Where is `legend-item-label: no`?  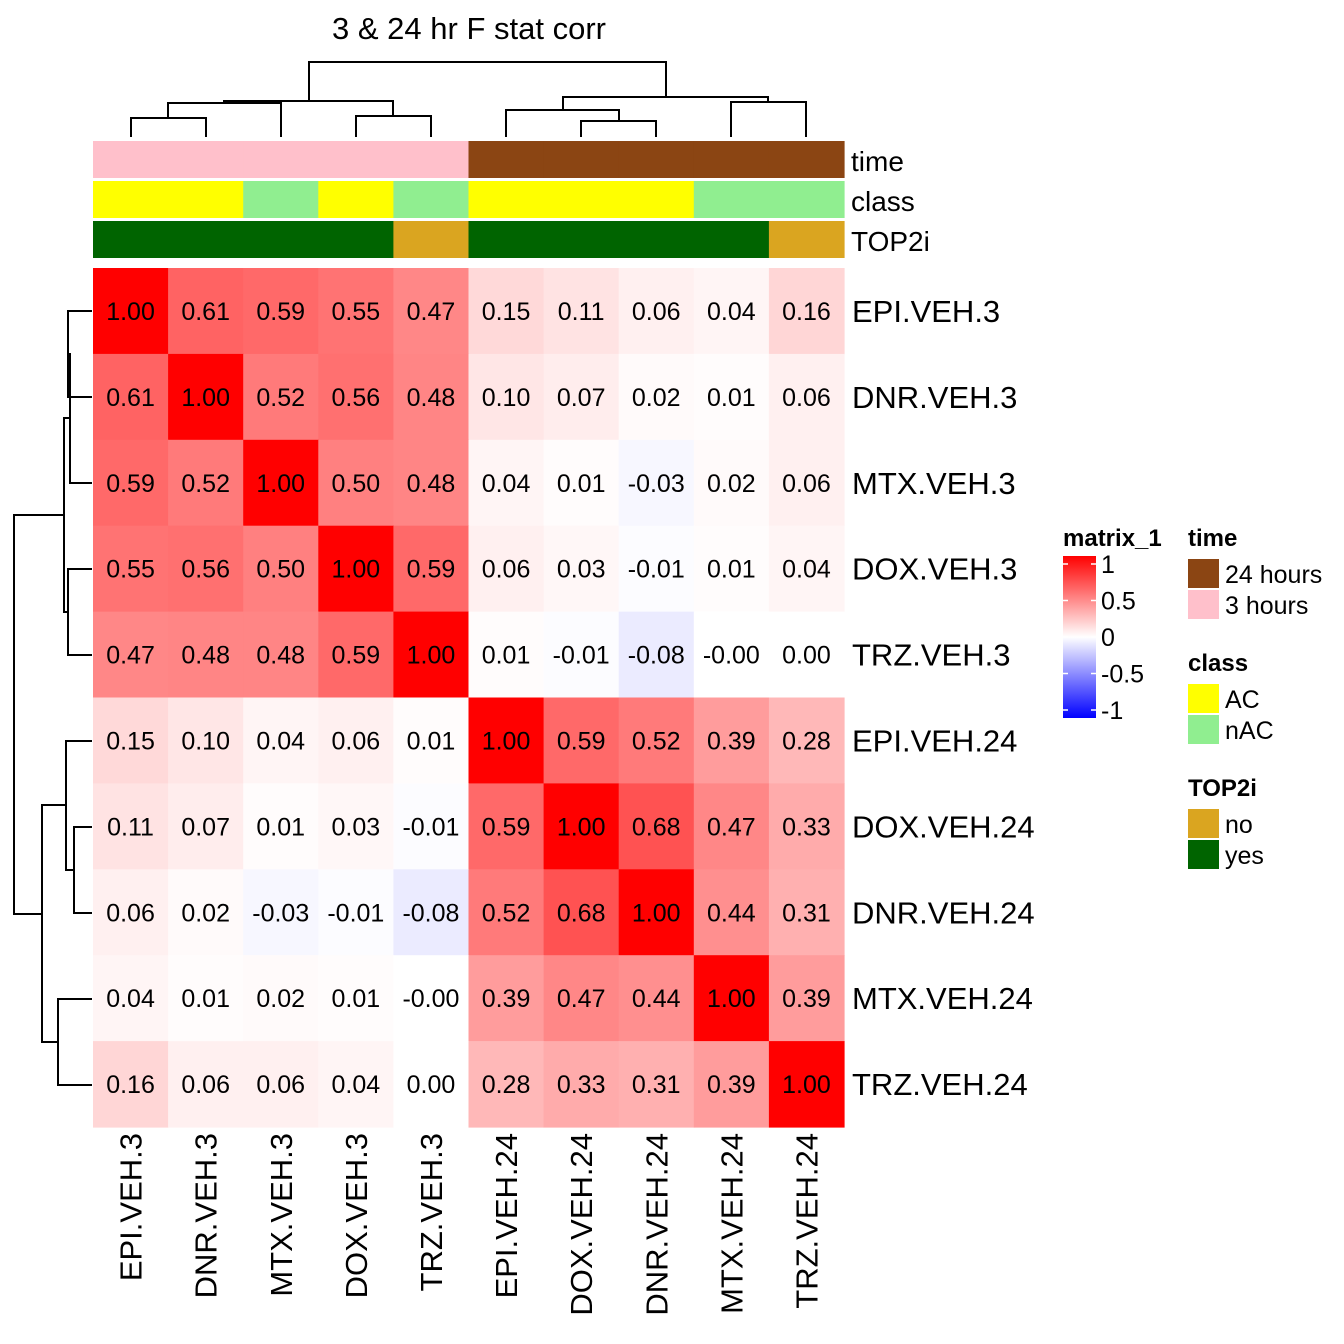
legend-item-label: no is located at coordinates (1239, 825).